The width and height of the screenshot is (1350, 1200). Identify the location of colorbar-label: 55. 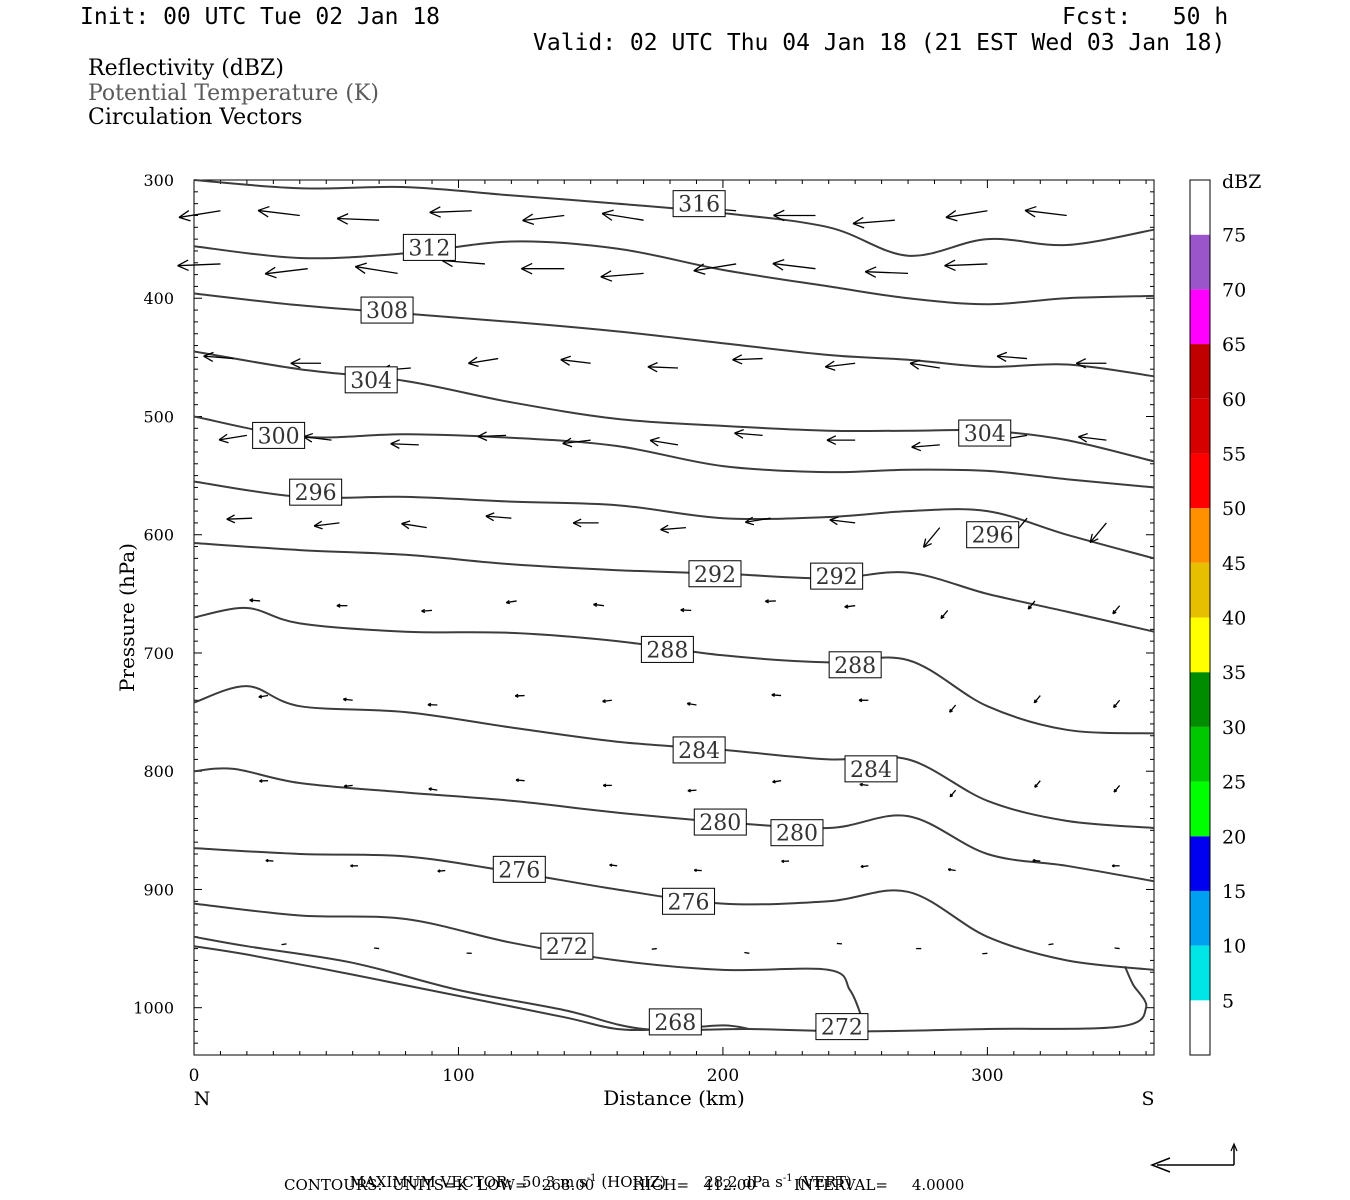
(1234, 454).